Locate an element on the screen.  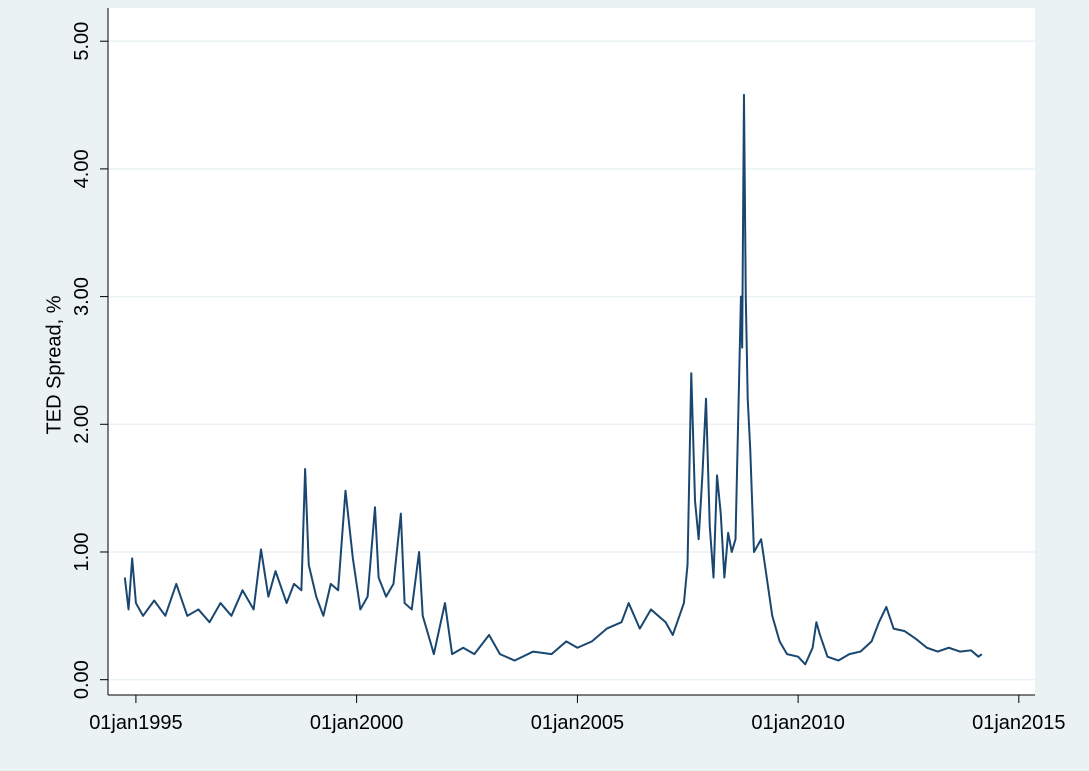
y-tick-label: 3.00 is located at coordinates (82, 296).